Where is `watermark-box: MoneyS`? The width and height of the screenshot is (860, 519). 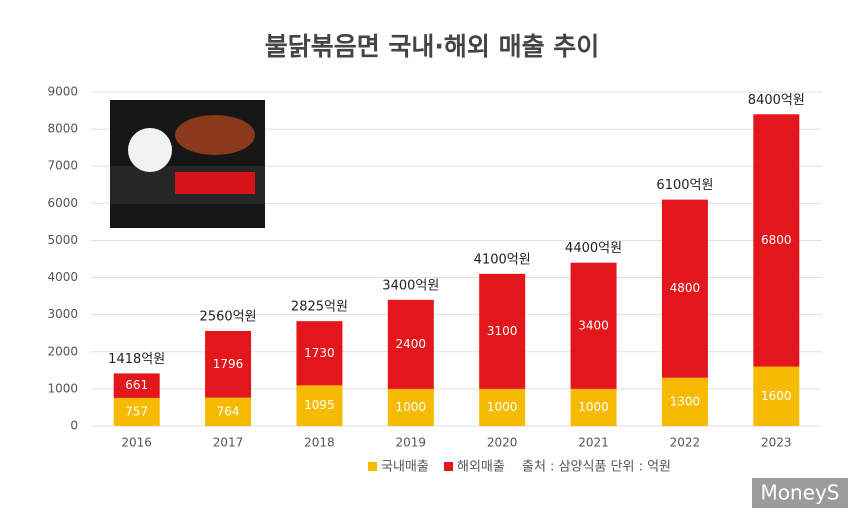
watermark-box: MoneyS is located at coordinates (800, 493).